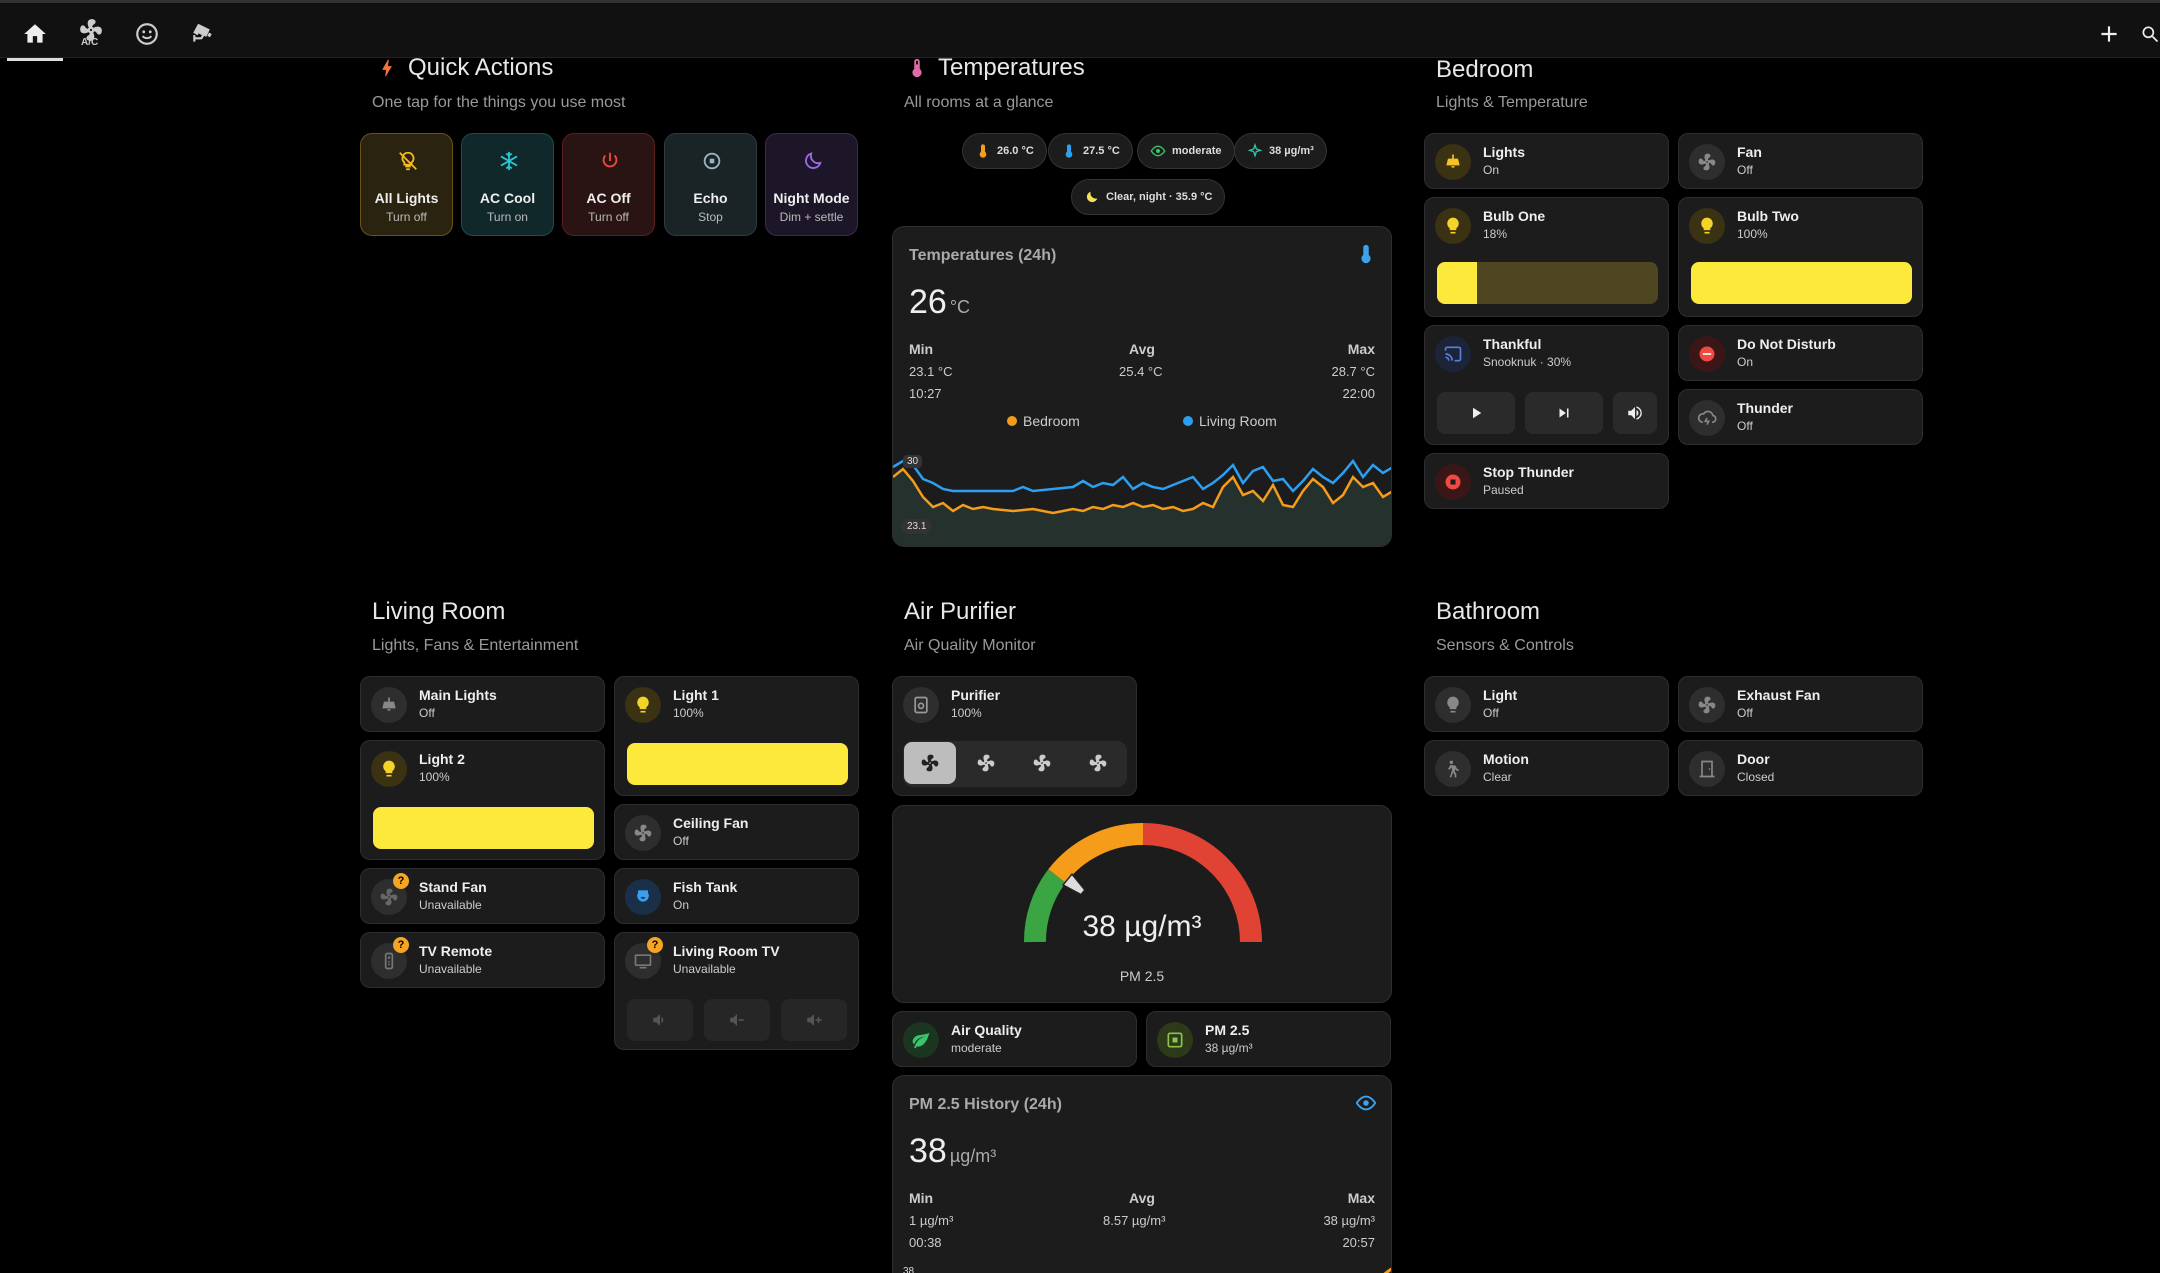  What do you see at coordinates (1546, 768) in the screenshot?
I see `motion-tile: Motion Clear` at bounding box center [1546, 768].